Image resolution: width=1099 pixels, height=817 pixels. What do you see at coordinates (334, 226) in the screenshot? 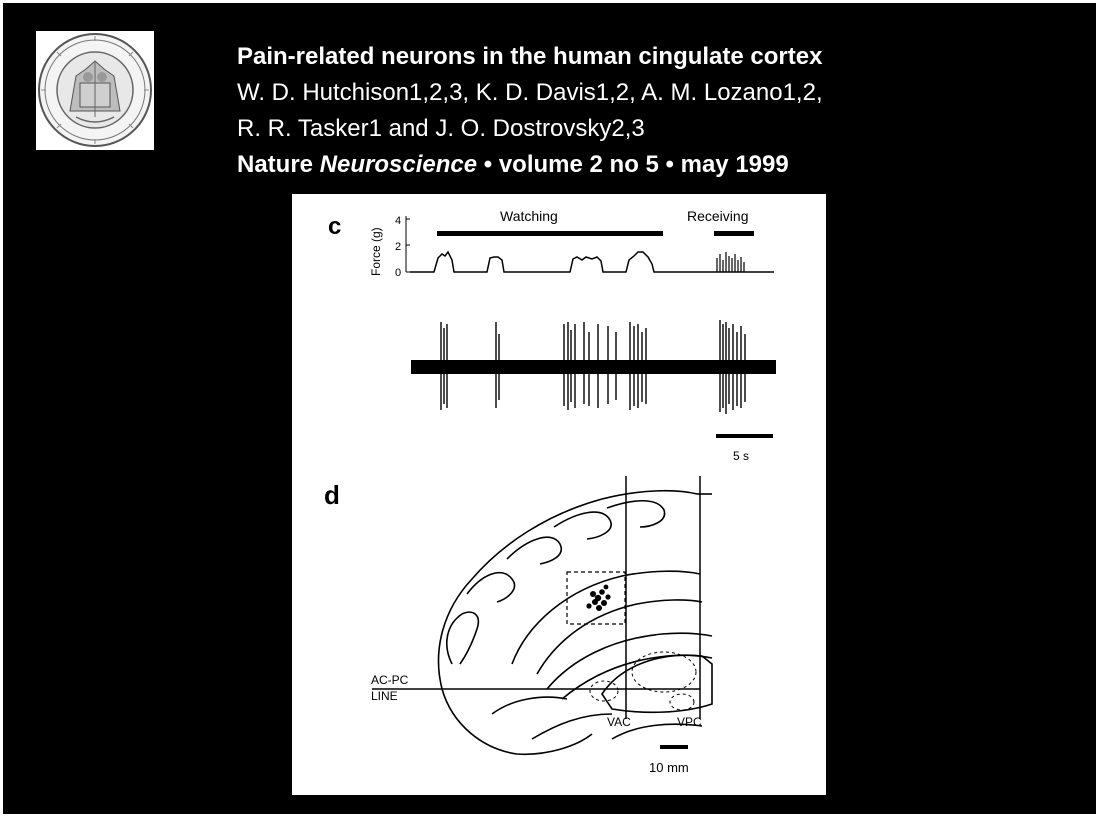
I see `panel-c-label: c` at bounding box center [334, 226].